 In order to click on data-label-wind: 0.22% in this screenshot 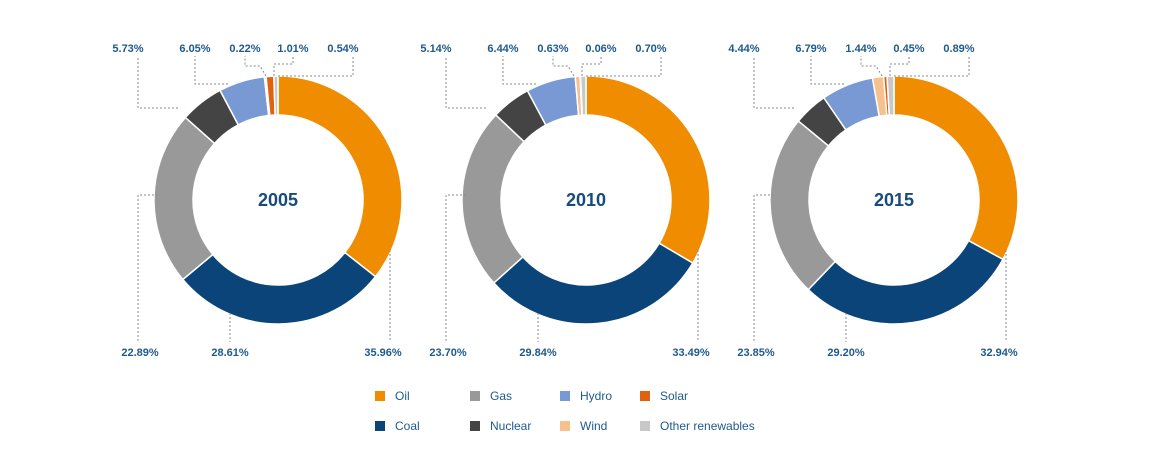, I will do `click(244, 49)`.